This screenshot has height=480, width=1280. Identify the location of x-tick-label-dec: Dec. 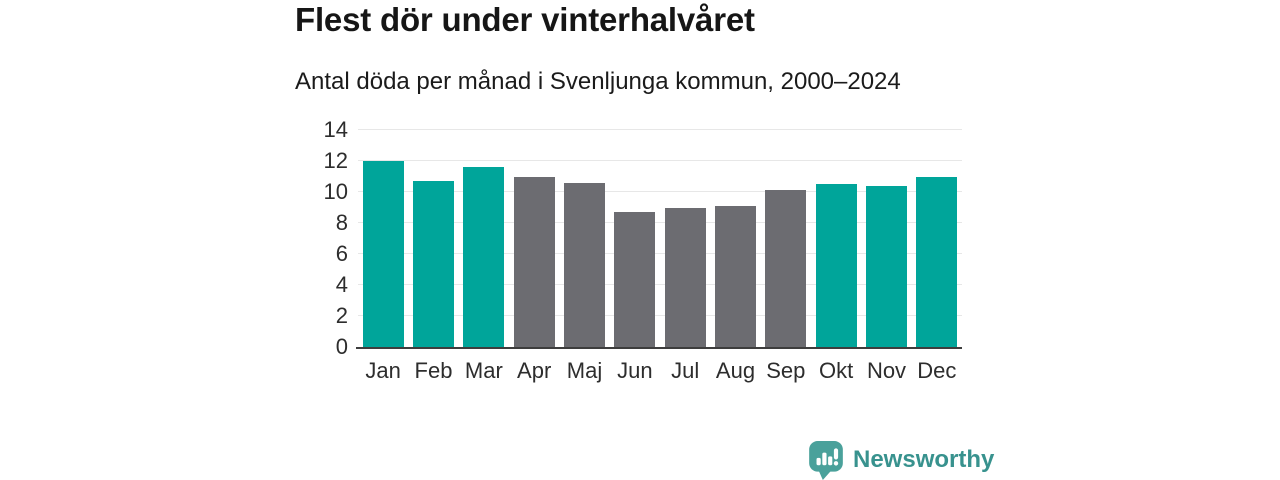
(937, 370).